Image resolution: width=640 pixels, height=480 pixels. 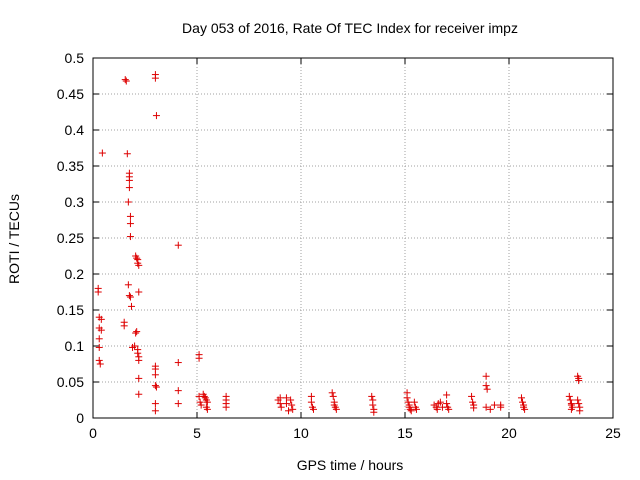 I want to click on x-tick-label: 15, so click(x=405, y=433).